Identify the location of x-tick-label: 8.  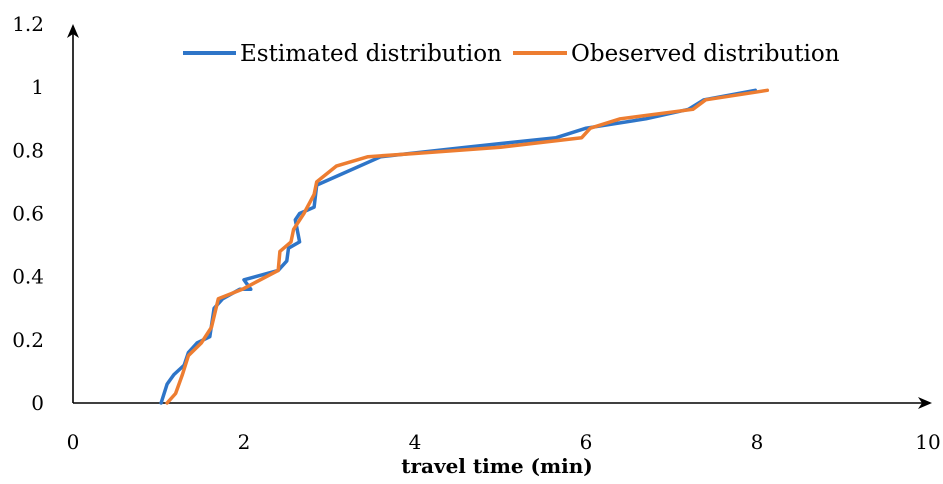
(757, 442).